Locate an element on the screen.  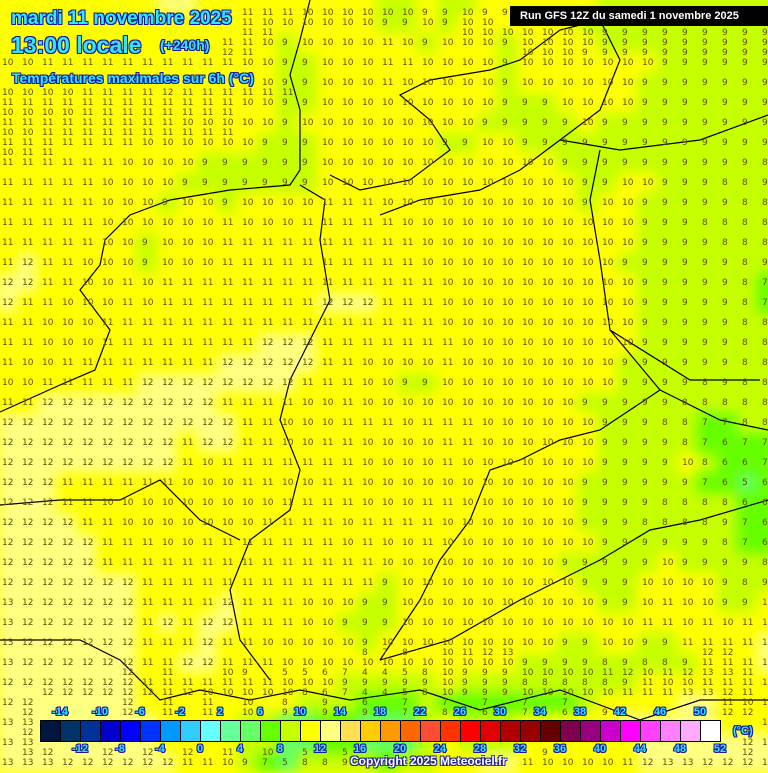
legend-tick-label: -4 is located at coordinates (160, 749).